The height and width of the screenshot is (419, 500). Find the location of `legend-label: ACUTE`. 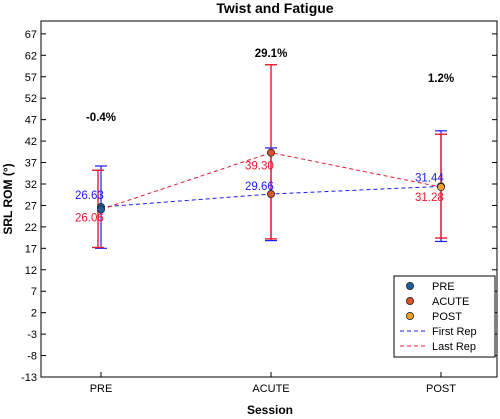

legend-label: ACUTE is located at coordinates (450, 302).